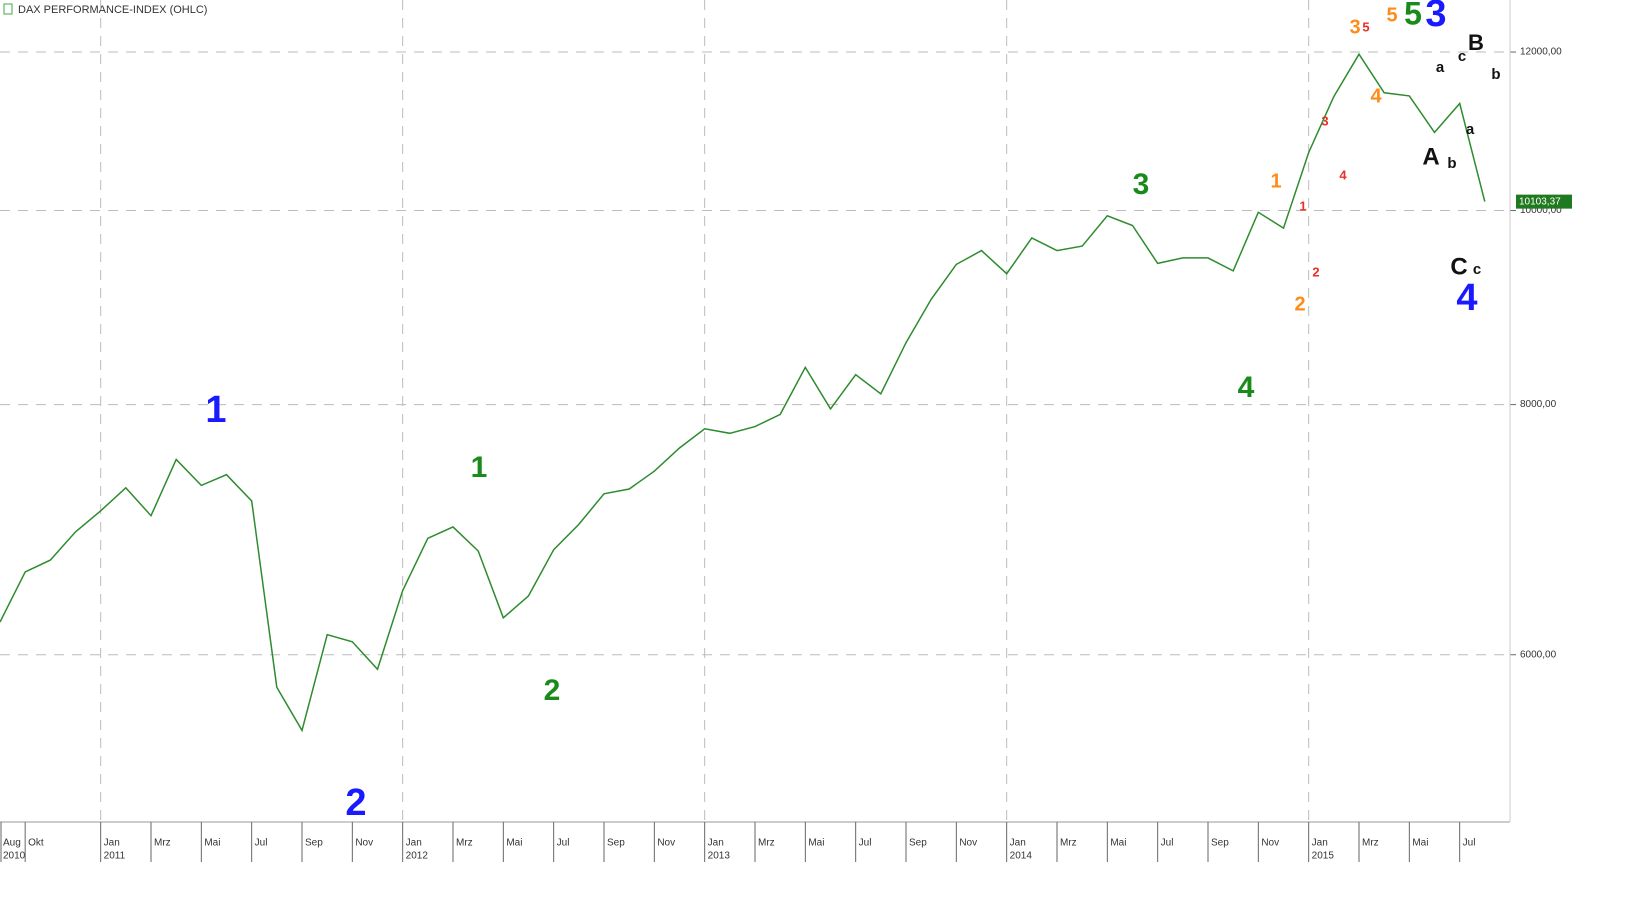 The image size is (1641, 902). I want to click on year-label: 2010, so click(14, 856).